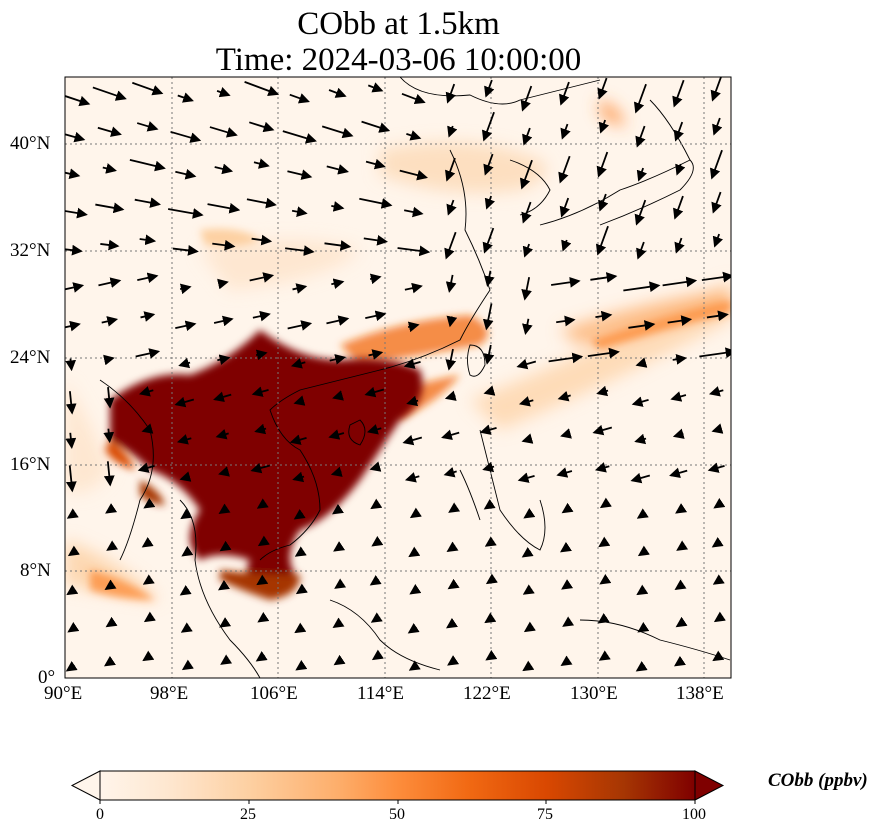  I want to click on lat-tick-label: 0°, so click(47, 677).